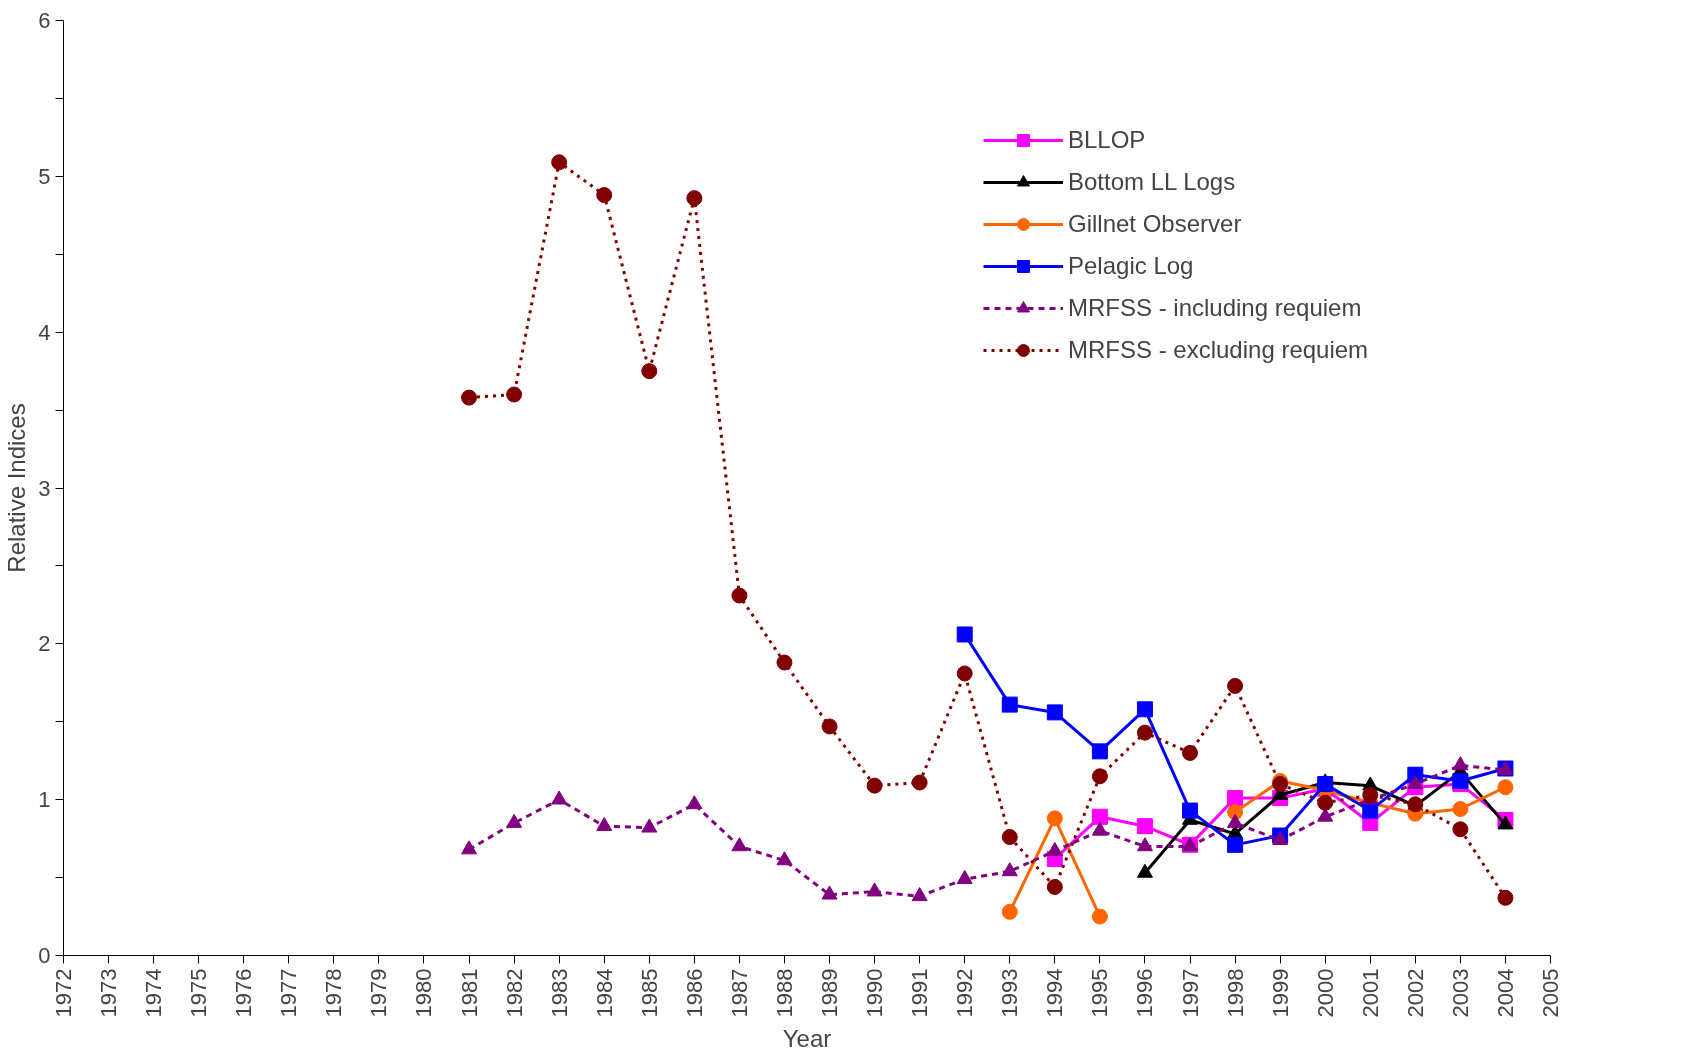  What do you see at coordinates (1190, 993) in the screenshot?
I see `x-tick-label: 1997` at bounding box center [1190, 993].